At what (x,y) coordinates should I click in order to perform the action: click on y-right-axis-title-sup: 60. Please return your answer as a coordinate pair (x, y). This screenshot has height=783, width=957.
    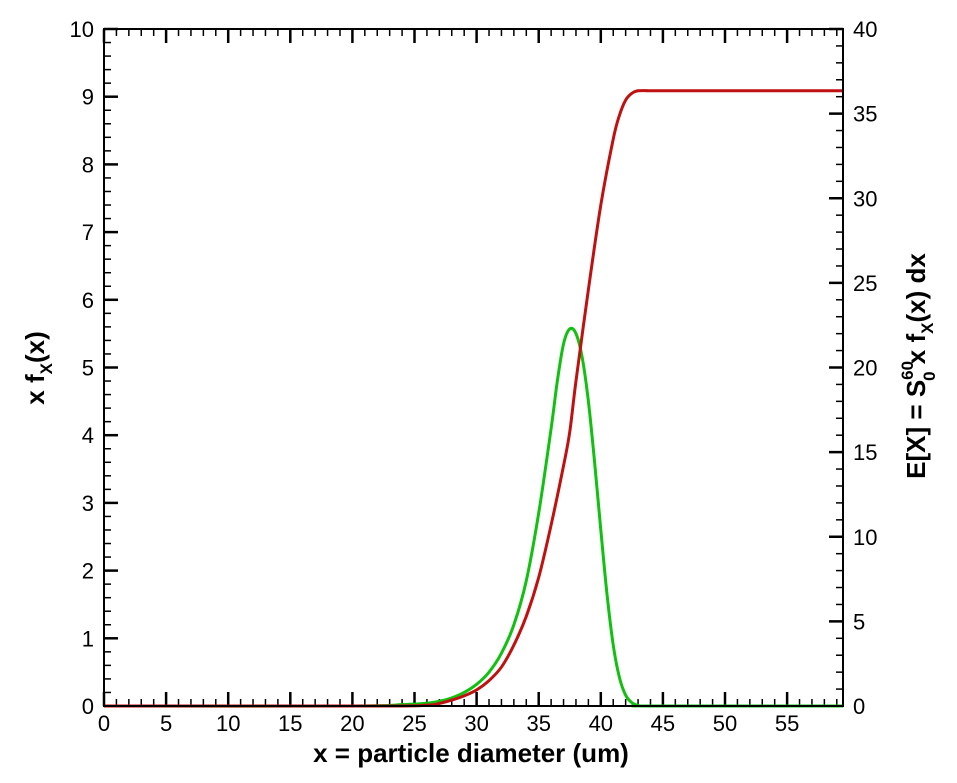
    Looking at the image, I should click on (907, 370).